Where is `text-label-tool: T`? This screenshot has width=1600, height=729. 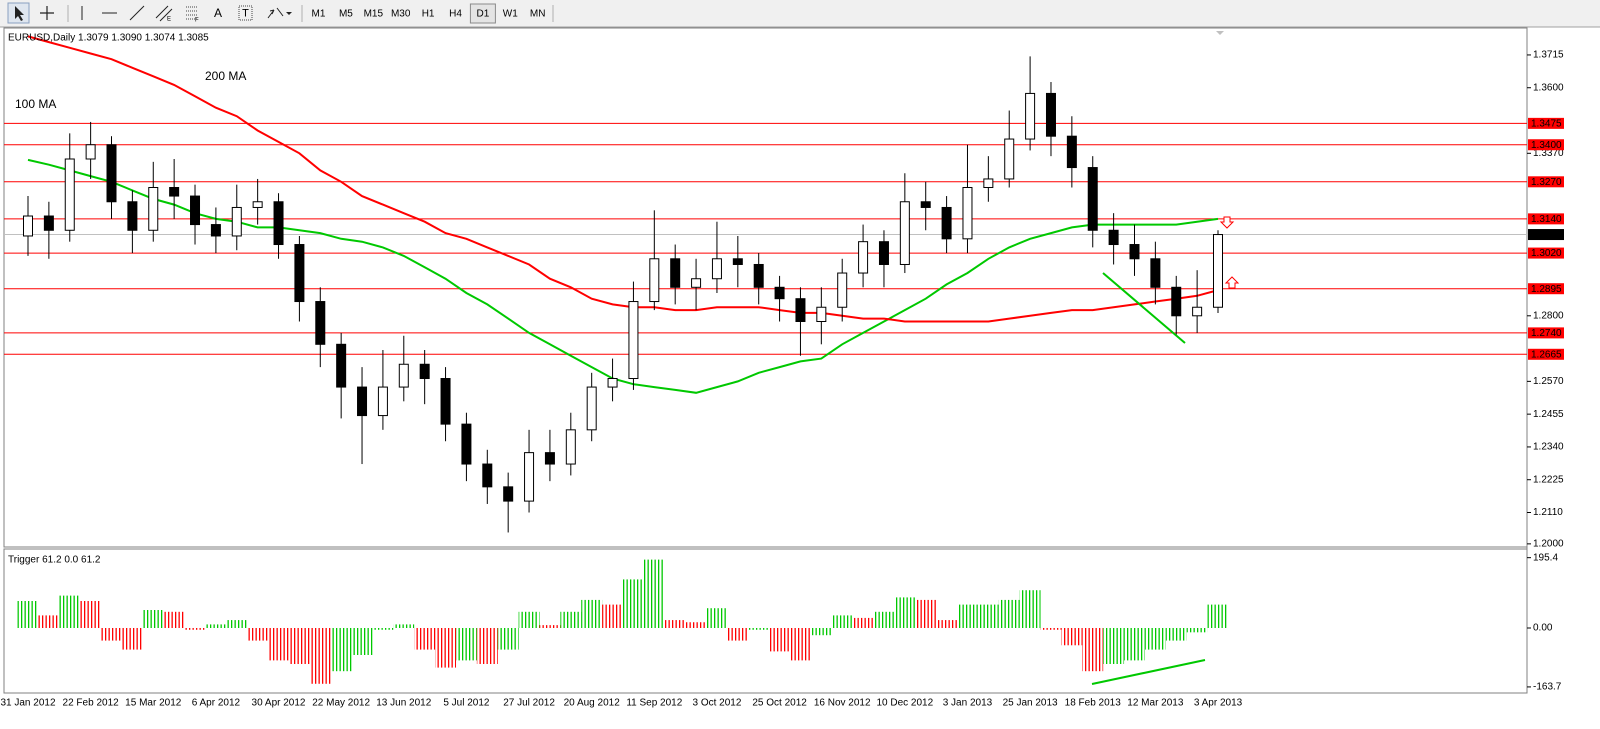 text-label-tool: T is located at coordinates (245, 13).